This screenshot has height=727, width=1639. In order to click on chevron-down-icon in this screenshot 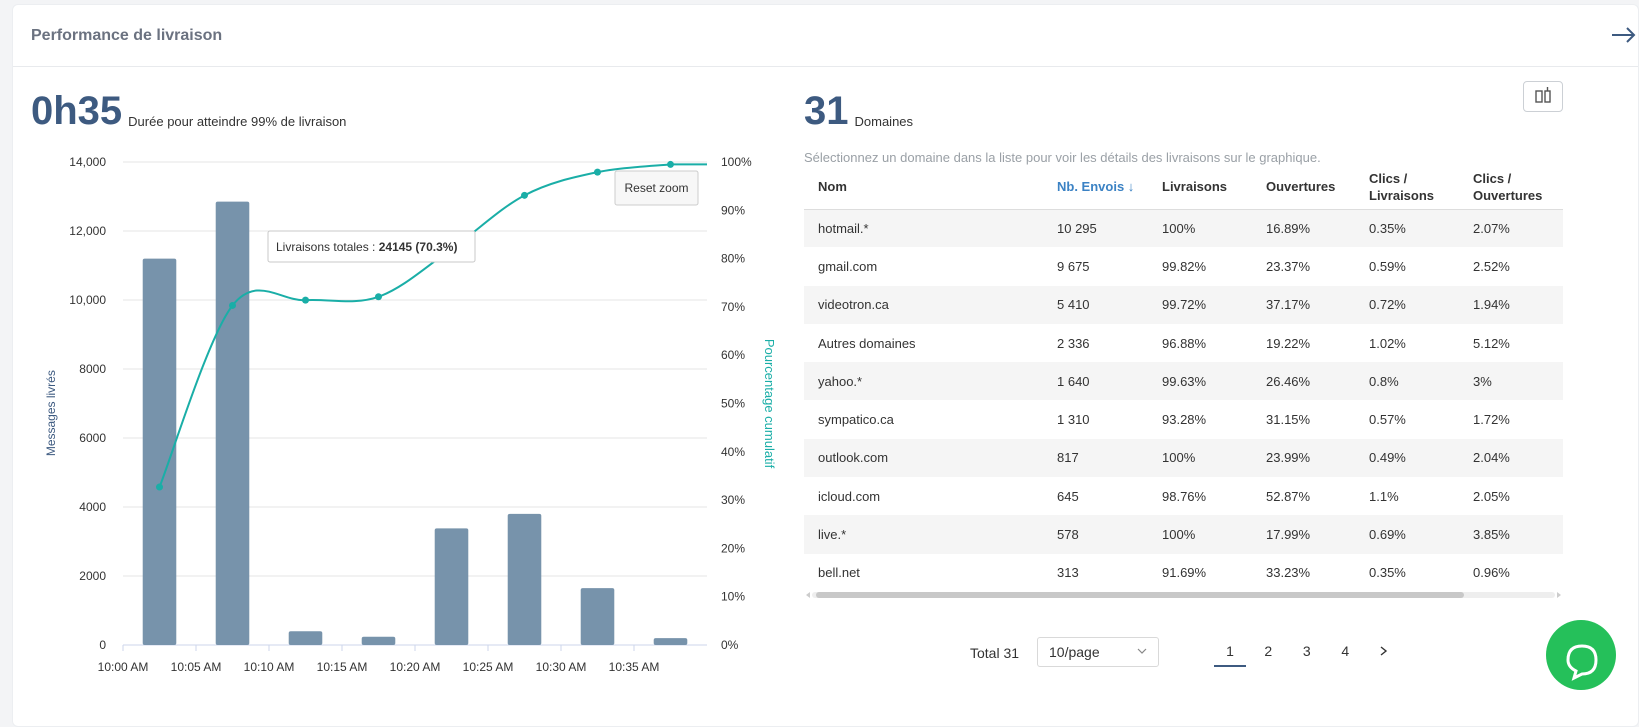, I will do `click(1142, 651)`.